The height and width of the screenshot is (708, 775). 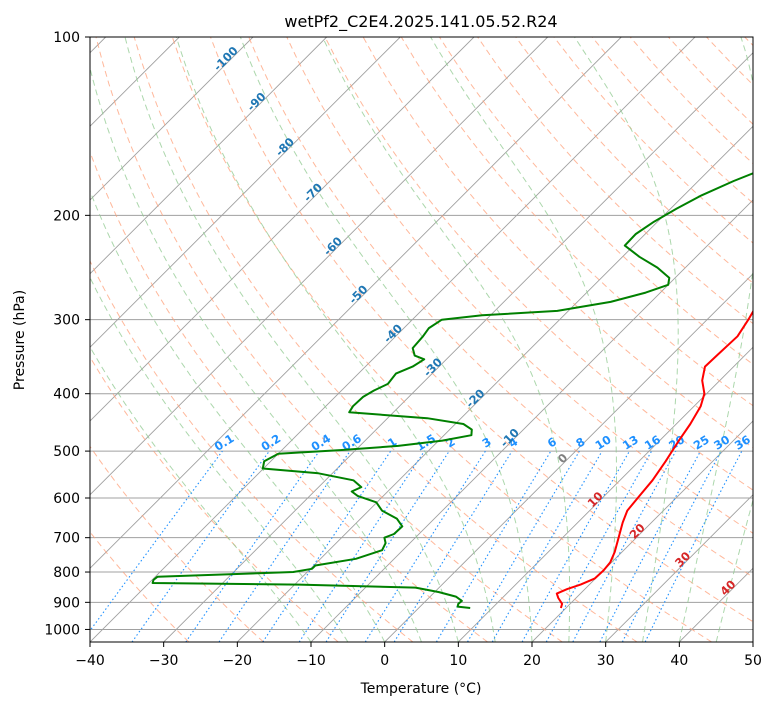 I want to click on mixing-ratio-label: 3, so click(x=487, y=442).